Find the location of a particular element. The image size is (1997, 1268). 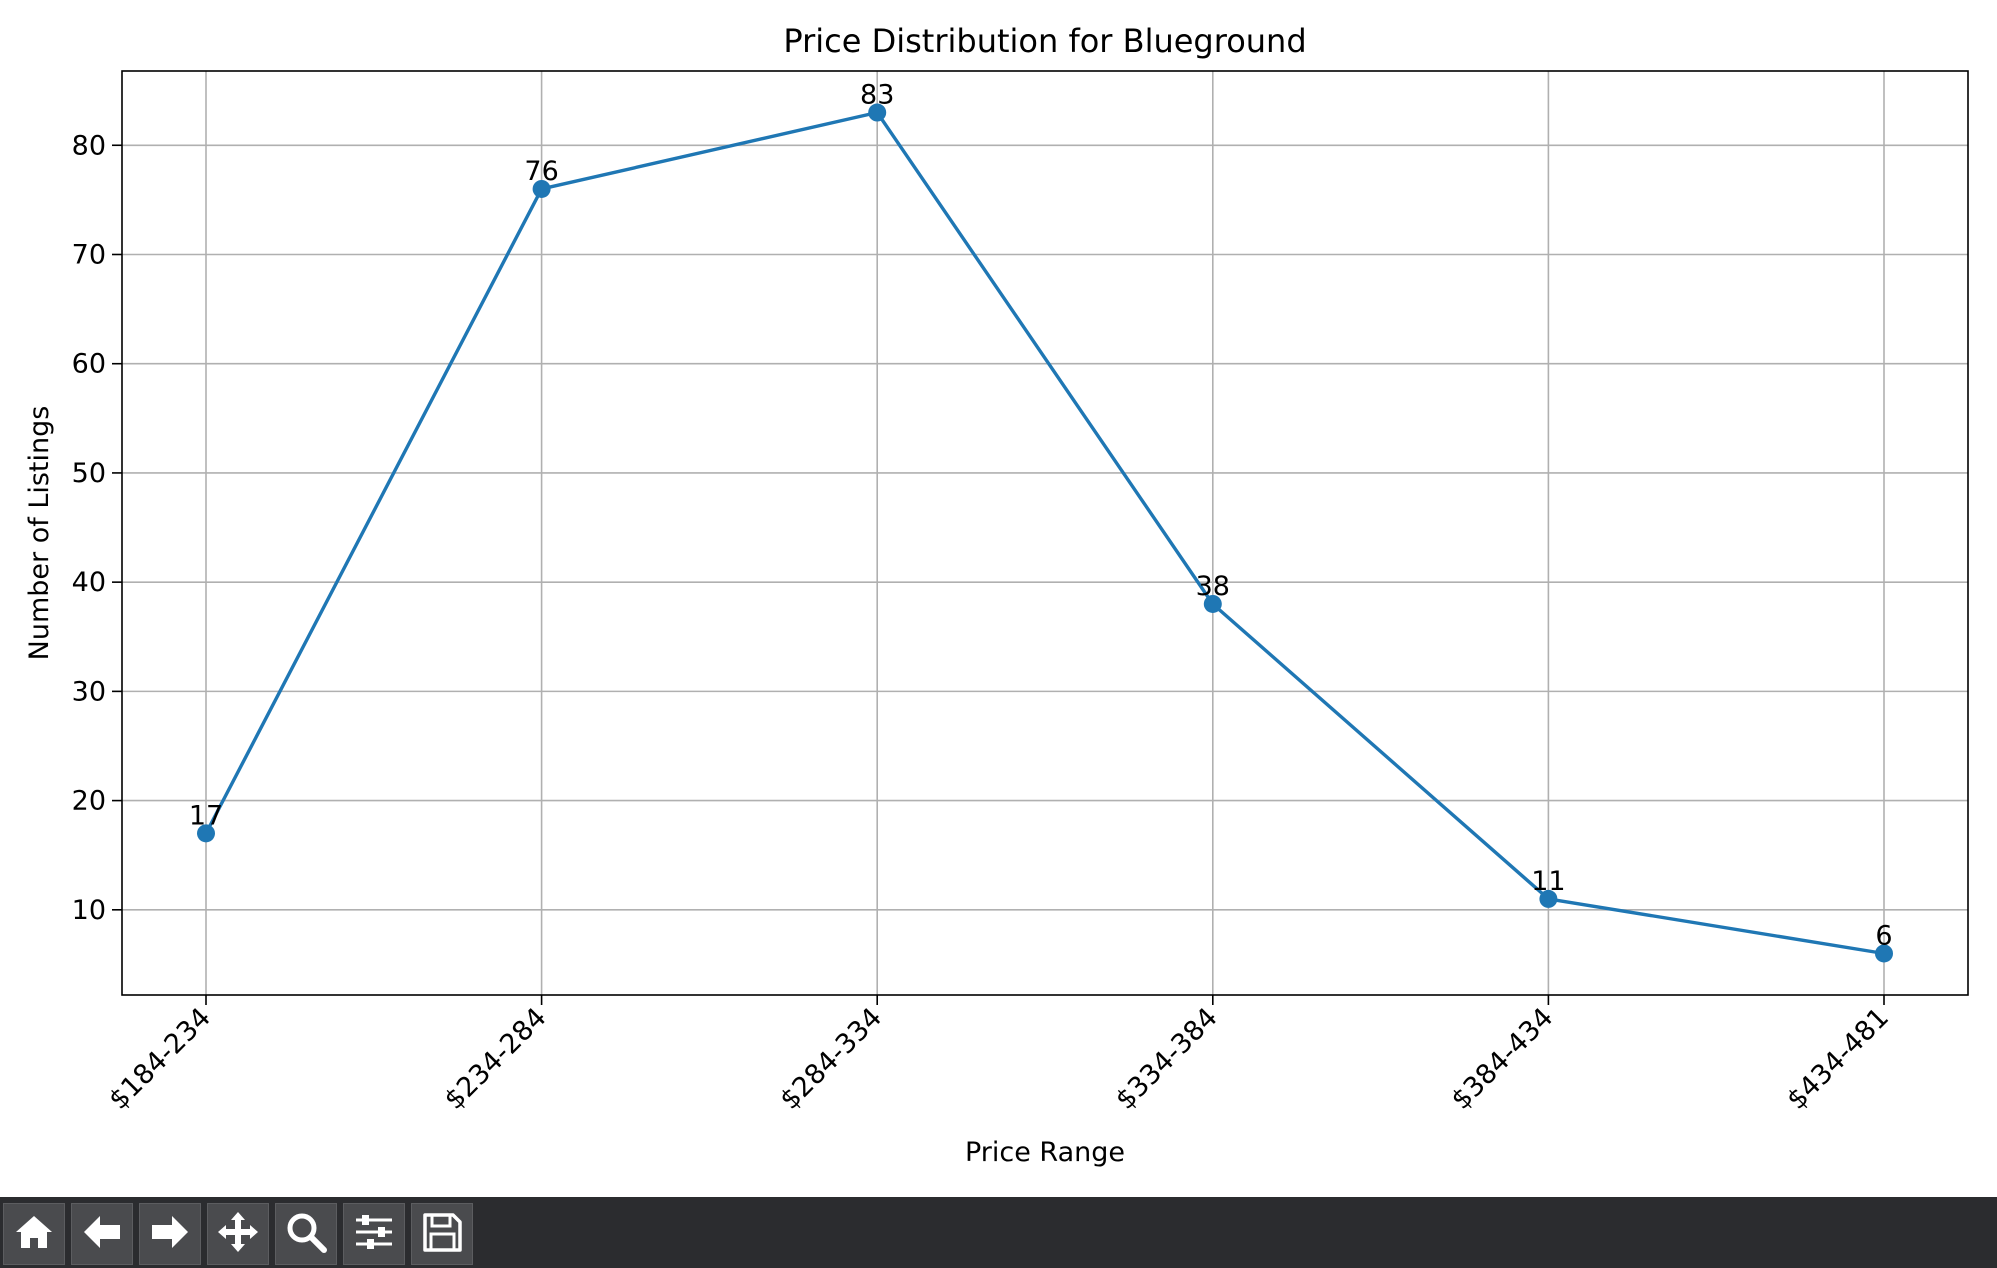

configure-subplots-button is located at coordinates (374, 1234).